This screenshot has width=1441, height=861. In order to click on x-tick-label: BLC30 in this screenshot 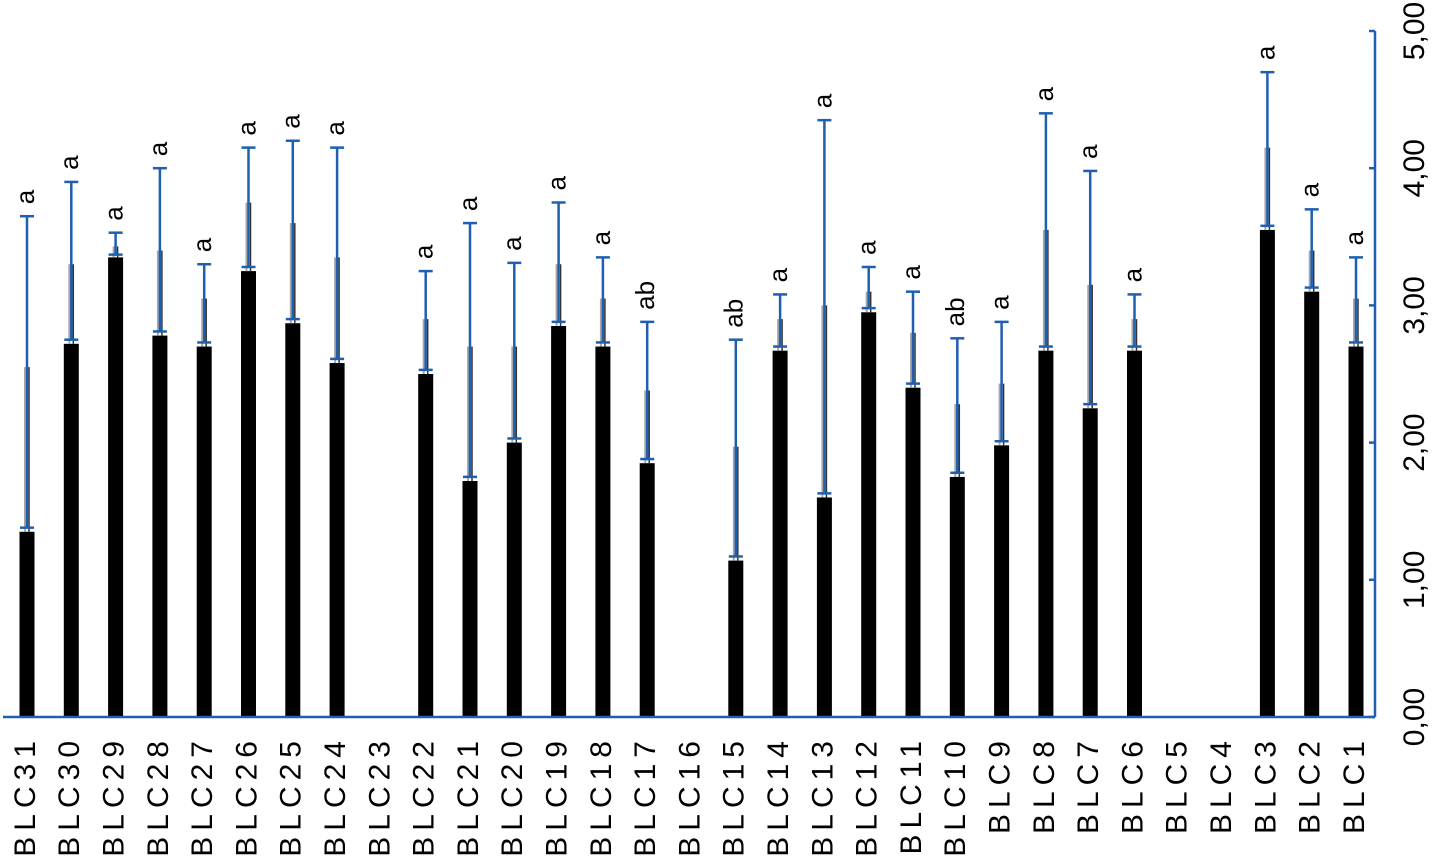, I will do `click(69, 796)`.